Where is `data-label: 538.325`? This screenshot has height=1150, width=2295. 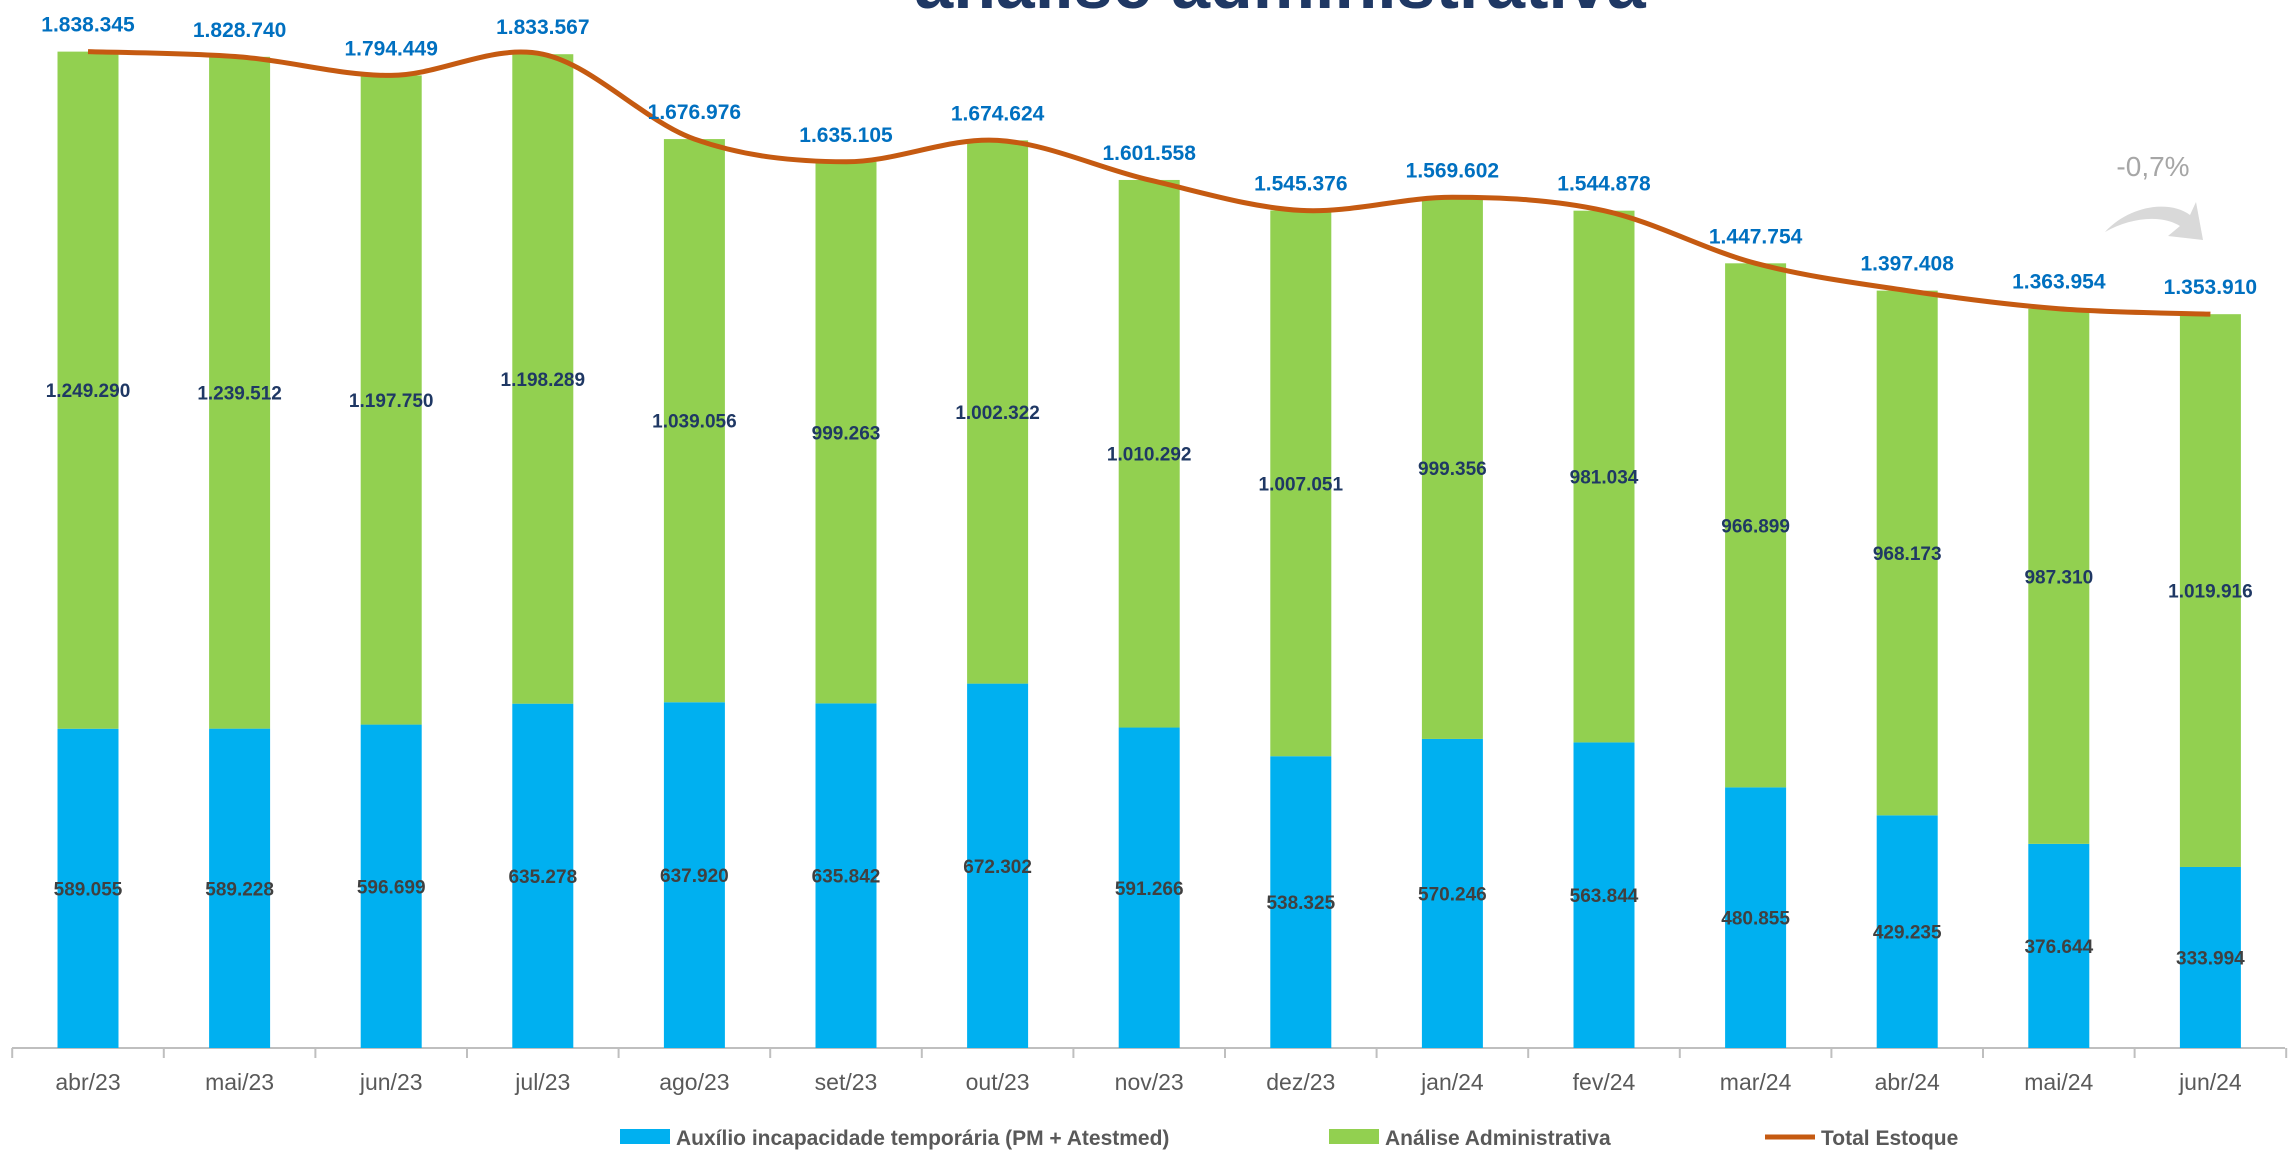 data-label: 538.325 is located at coordinates (1300, 903).